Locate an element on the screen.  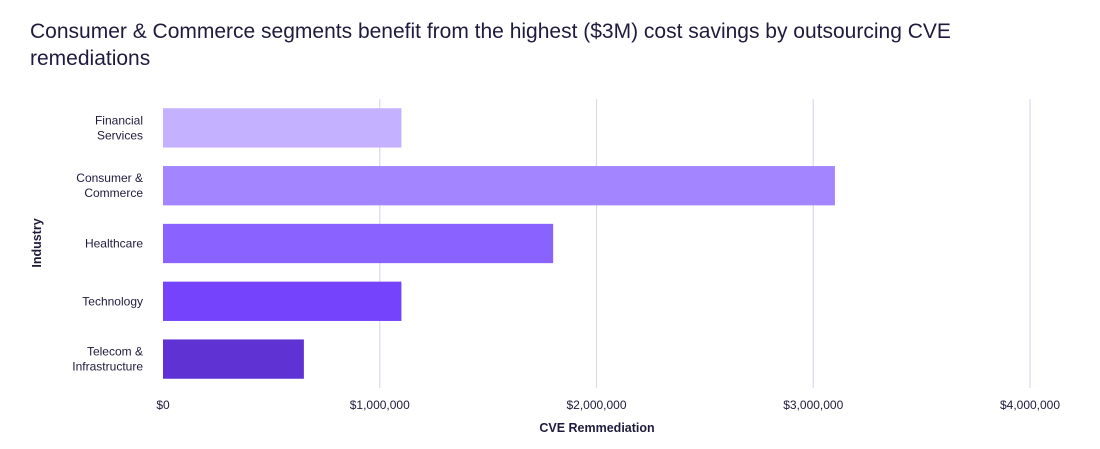
x-tick-label: $2,000,000 is located at coordinates (596, 405).